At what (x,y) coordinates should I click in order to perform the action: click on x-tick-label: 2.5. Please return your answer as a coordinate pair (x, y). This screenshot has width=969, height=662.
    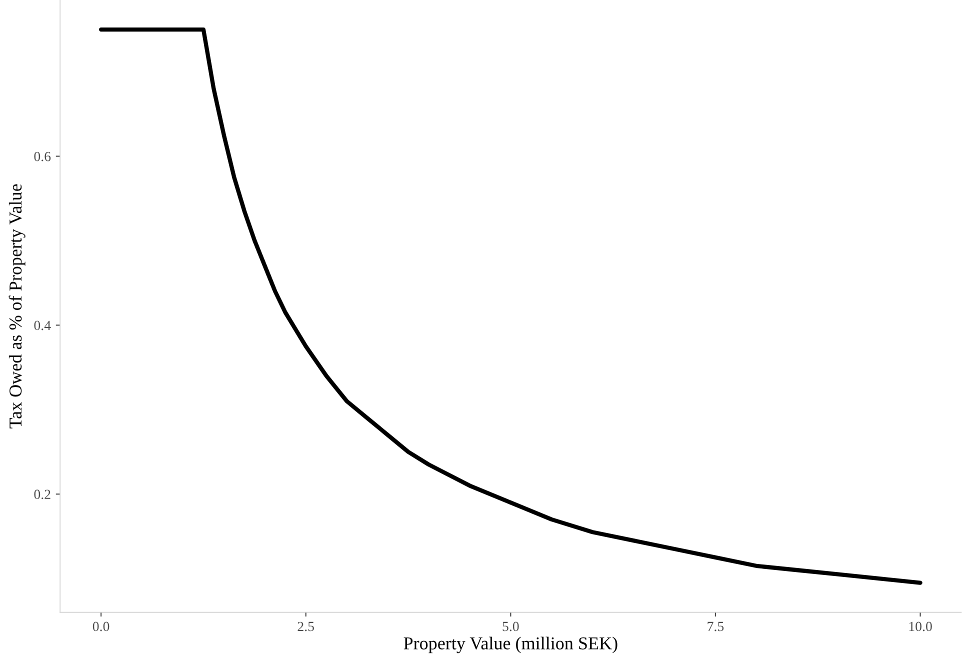
    Looking at the image, I should click on (306, 627).